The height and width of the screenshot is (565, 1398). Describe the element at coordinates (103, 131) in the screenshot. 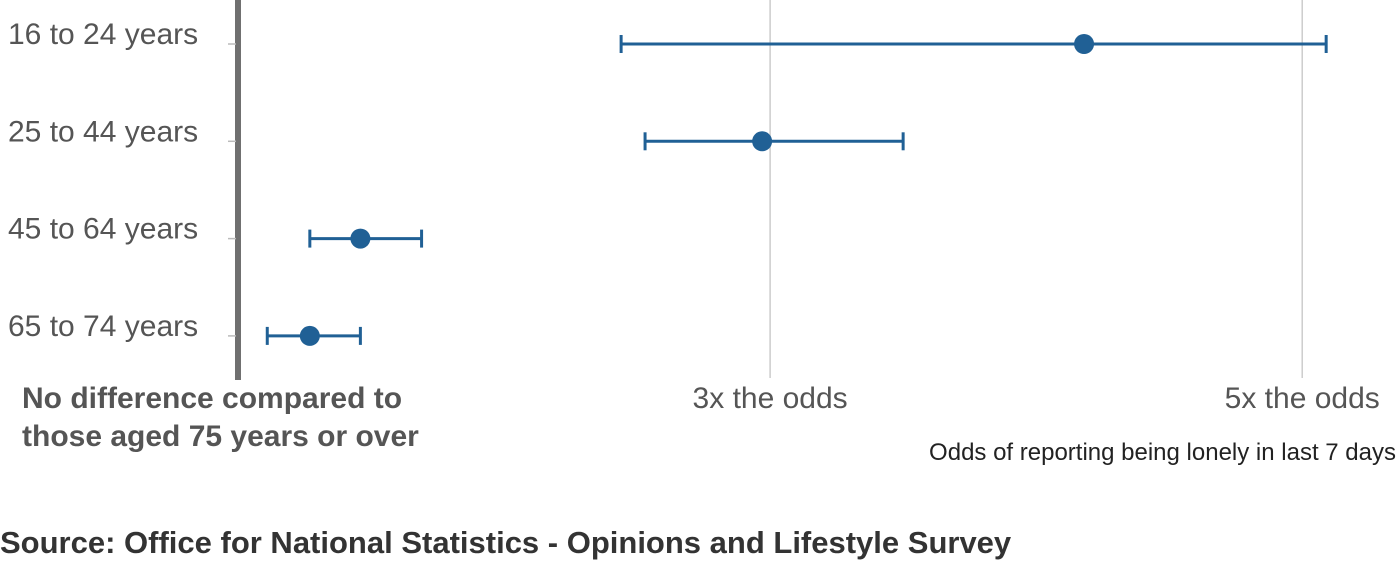

I see `category-label: 25 to 44 years` at that location.